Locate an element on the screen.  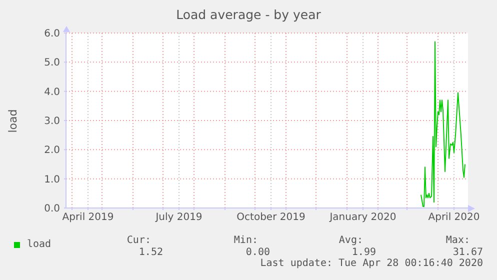
x-tick-label: April 2020 is located at coordinates (454, 218).